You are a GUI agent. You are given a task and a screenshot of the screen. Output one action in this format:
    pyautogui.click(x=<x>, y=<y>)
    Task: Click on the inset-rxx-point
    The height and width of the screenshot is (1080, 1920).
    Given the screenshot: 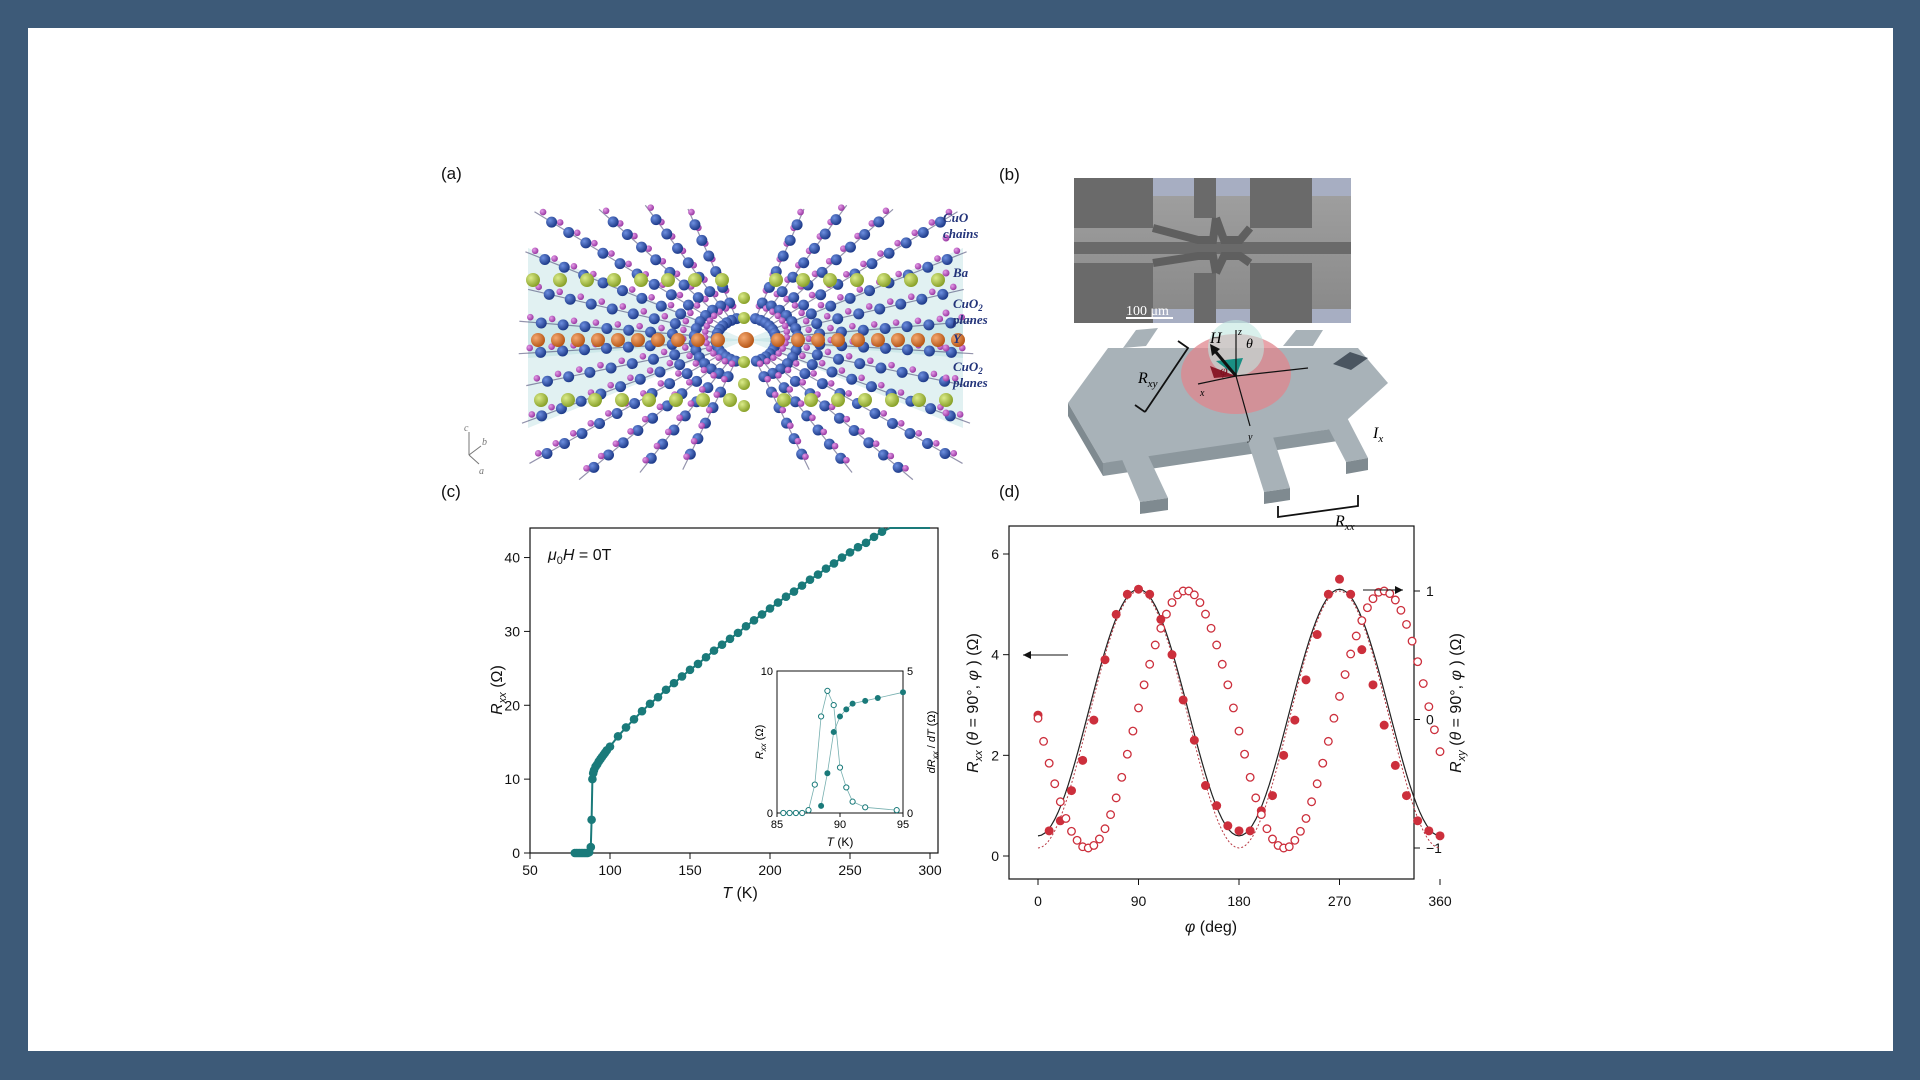 What is the action you would take?
    pyautogui.click(x=877, y=697)
    